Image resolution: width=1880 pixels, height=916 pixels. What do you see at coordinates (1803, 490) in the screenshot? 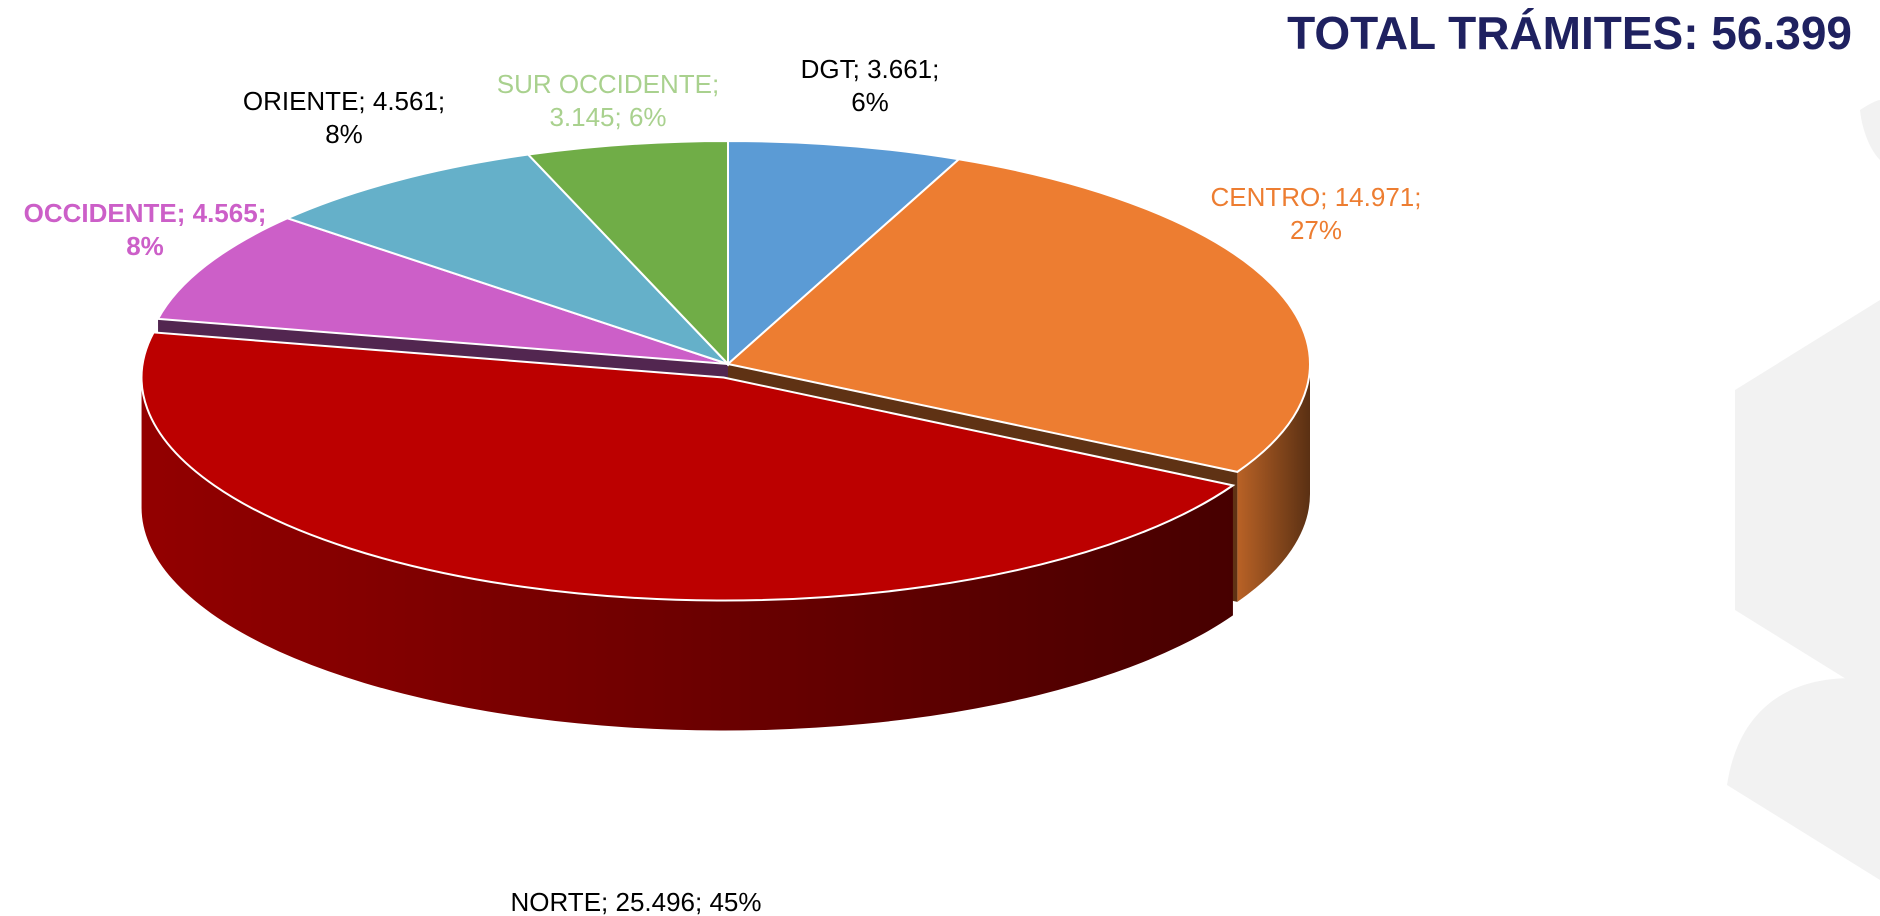
I see `background-shape` at bounding box center [1803, 490].